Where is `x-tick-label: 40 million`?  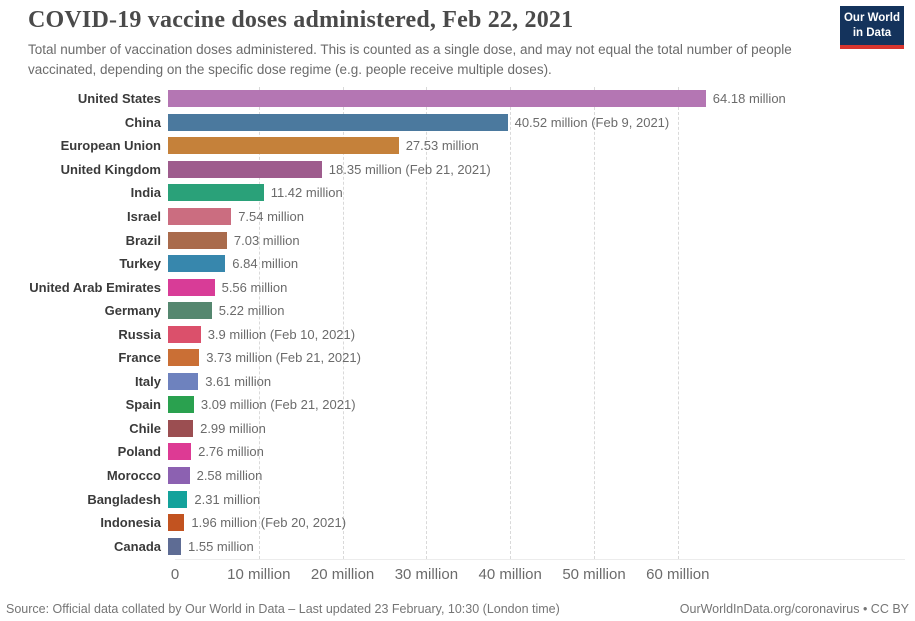
x-tick-label: 40 million is located at coordinates (510, 574).